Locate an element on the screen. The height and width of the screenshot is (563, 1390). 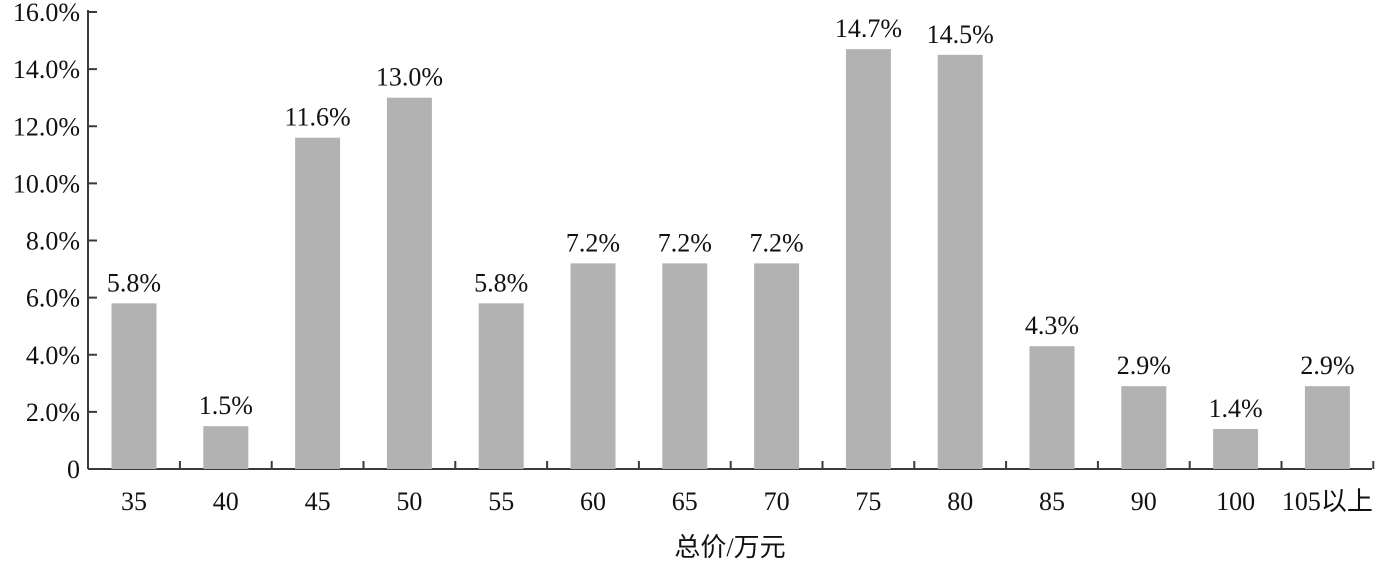
x-tick-label: 40 is located at coordinates (226, 501).